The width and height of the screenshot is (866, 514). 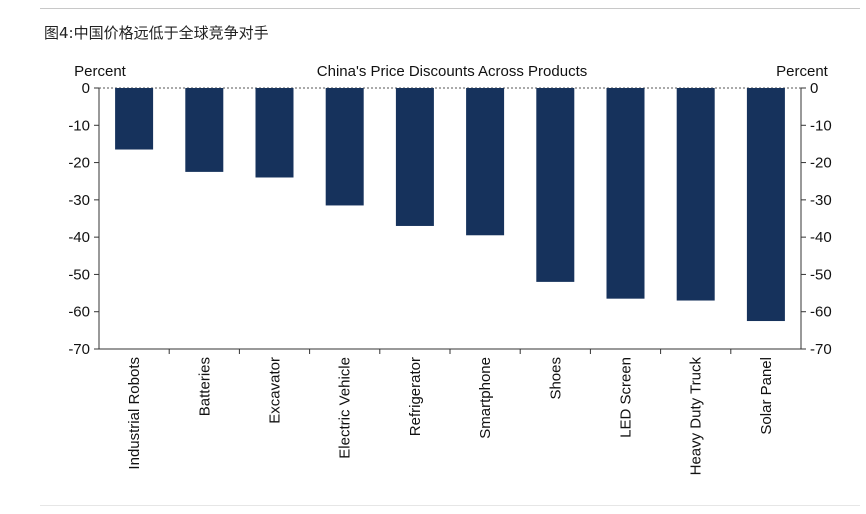 What do you see at coordinates (626, 397) in the screenshot?
I see `x-category-label: LED Screen` at bounding box center [626, 397].